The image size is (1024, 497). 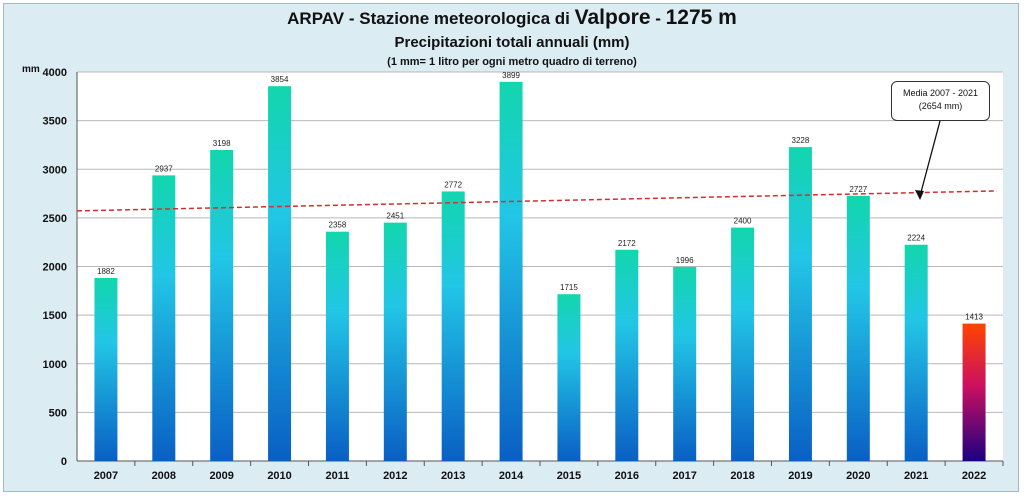 What do you see at coordinates (222, 305) in the screenshot?
I see `bar-2009` at bounding box center [222, 305].